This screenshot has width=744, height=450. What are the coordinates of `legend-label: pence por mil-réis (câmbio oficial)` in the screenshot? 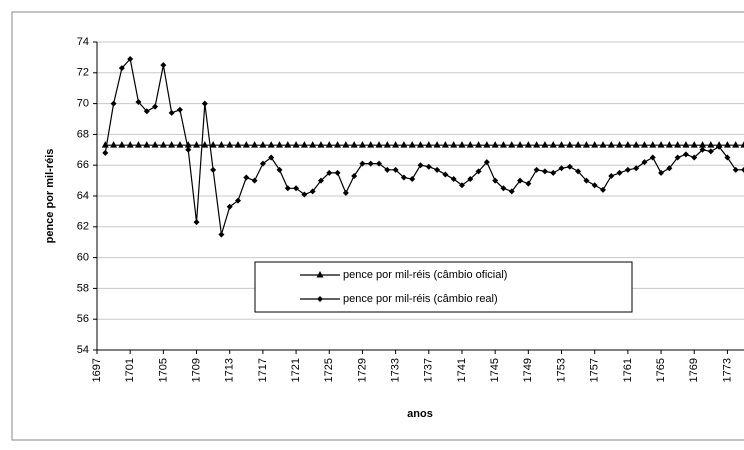 It's located at (425, 275).